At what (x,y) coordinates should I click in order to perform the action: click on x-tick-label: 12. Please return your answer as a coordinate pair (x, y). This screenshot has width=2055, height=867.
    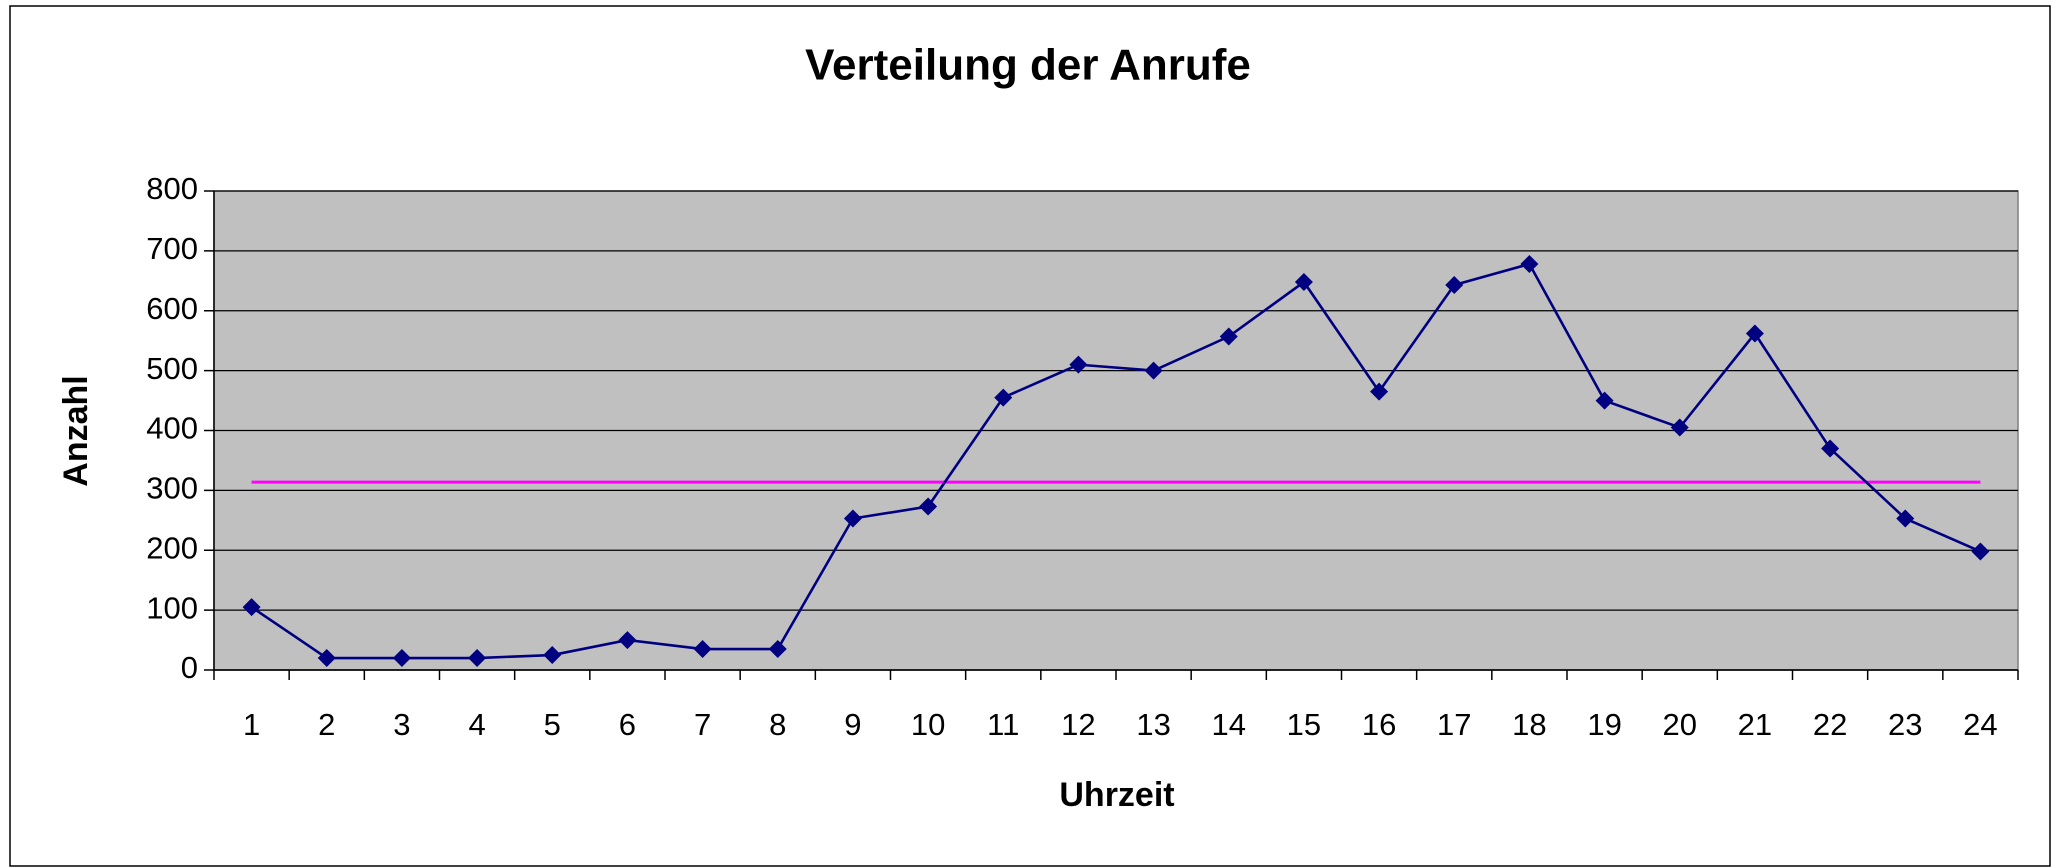
    Looking at the image, I should click on (1078, 724).